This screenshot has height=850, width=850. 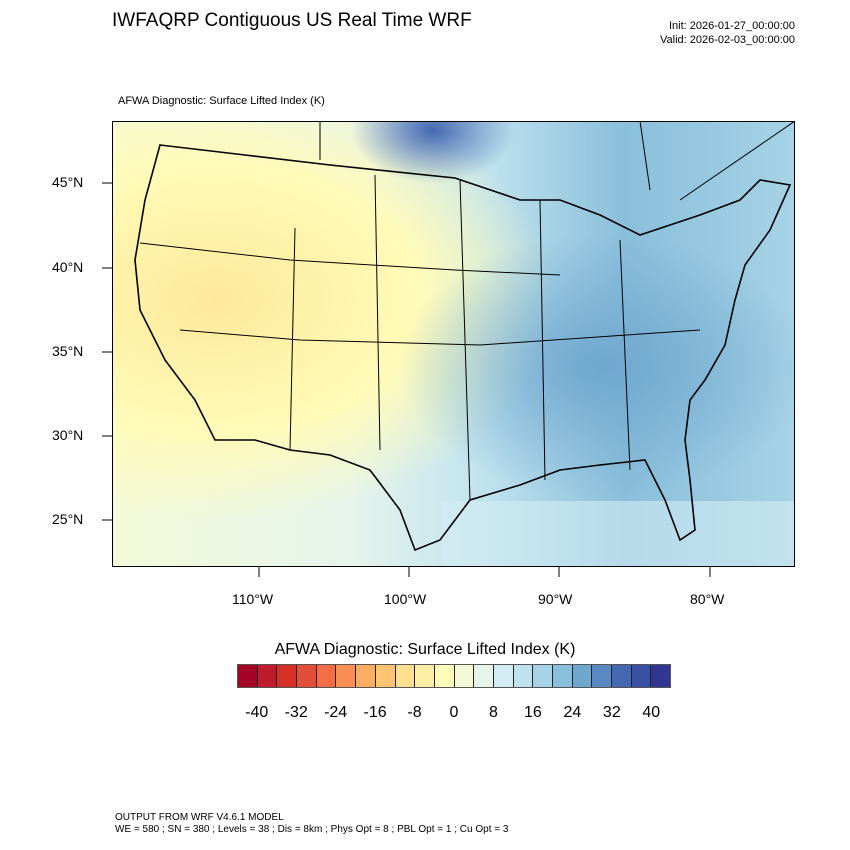 What do you see at coordinates (727, 40) in the screenshot?
I see `valid-time: Valid: 2026-02-03_00:00:00` at bounding box center [727, 40].